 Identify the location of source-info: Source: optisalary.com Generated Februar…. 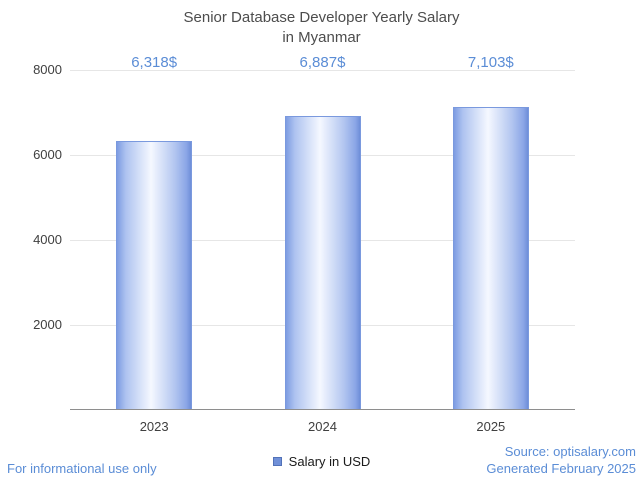
(561, 461).